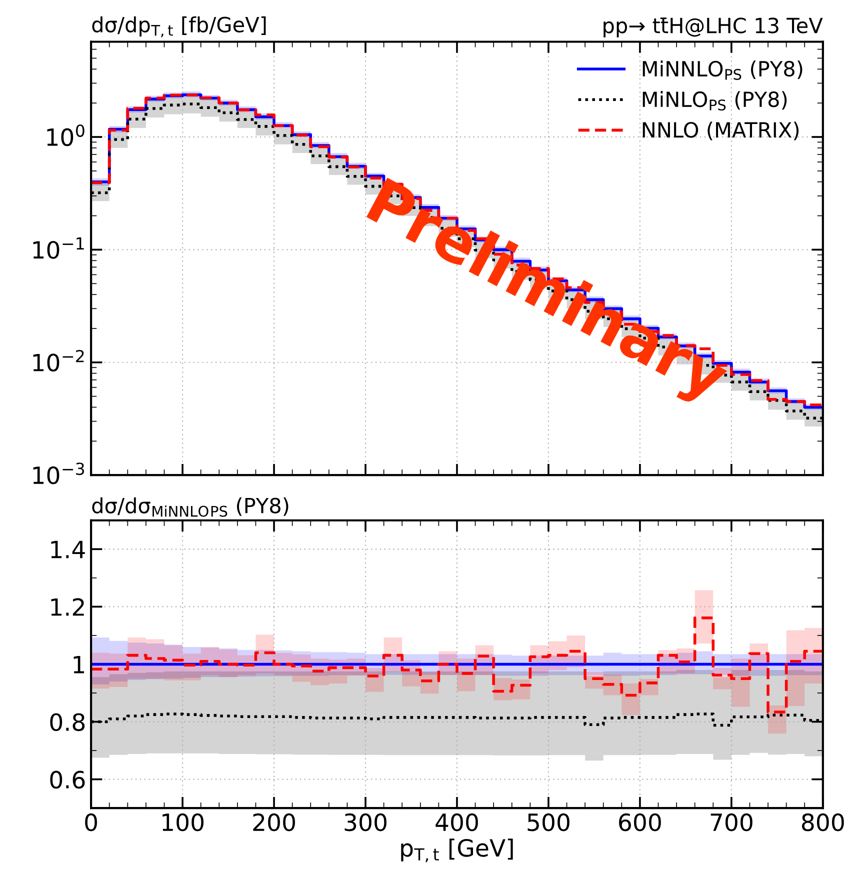 This screenshot has height=888, width=851. I want to click on y-tick-label: 0.6, so click(67, 779).